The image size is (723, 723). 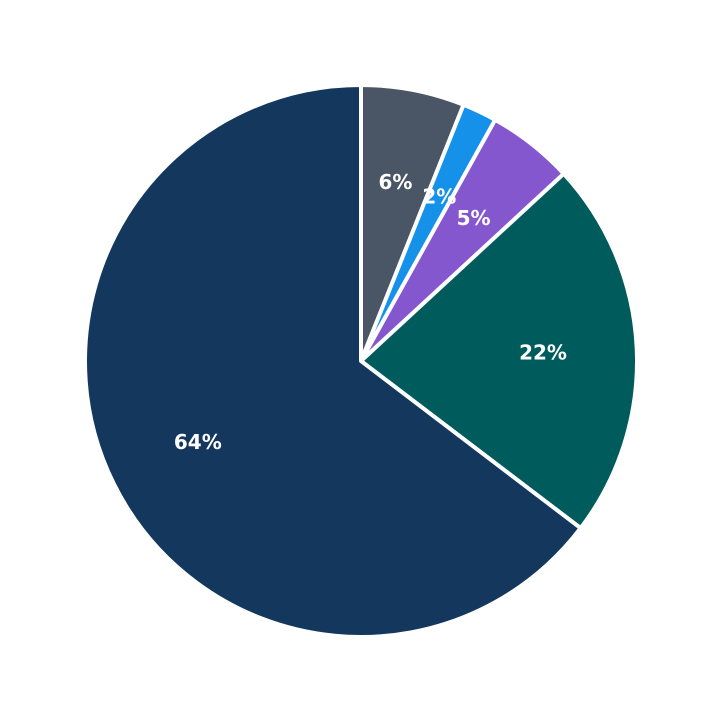 What do you see at coordinates (439, 197) in the screenshot?
I see `slice-label-blue: 2%` at bounding box center [439, 197].